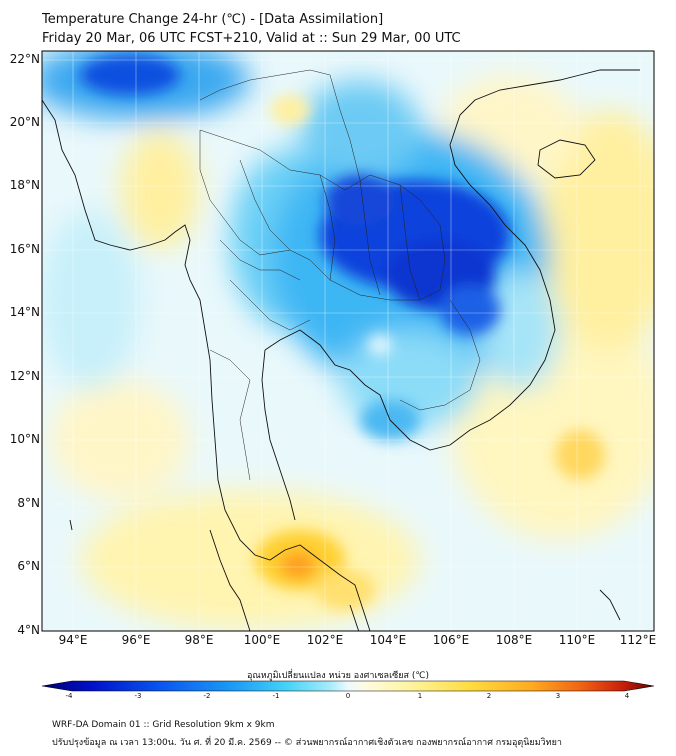  What do you see at coordinates (24, 185) in the screenshot?
I see `lat-label-18n: 18°N` at bounding box center [24, 185].